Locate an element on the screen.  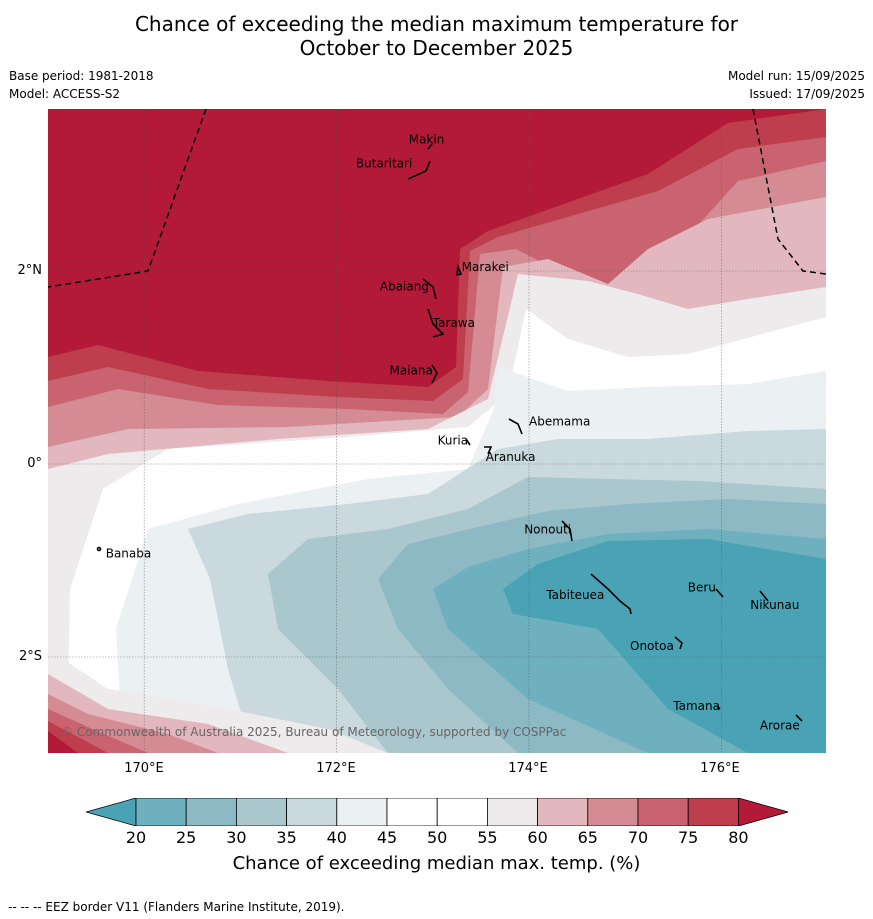
island-tabiteuea-outline is located at coordinates (611, 594).